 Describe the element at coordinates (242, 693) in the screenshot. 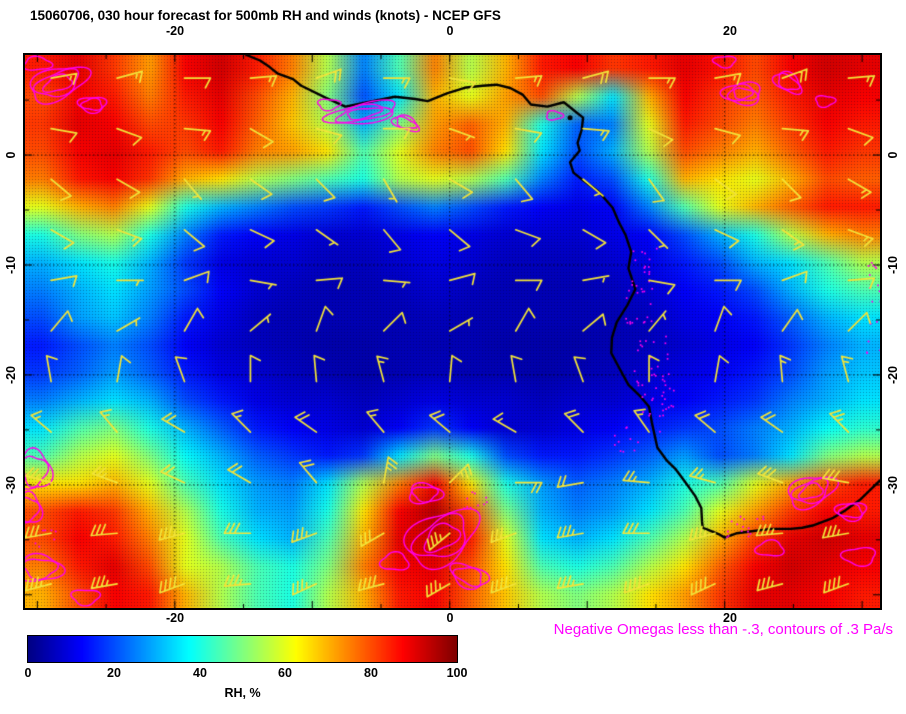

I see `colorbar-label: RH, %` at that location.